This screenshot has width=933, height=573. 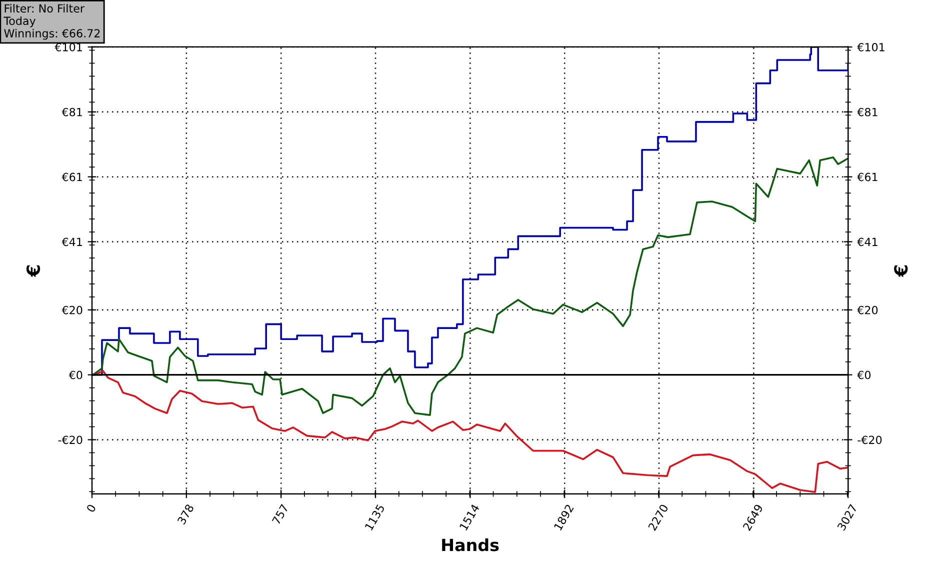 What do you see at coordinates (867, 242) in the screenshot?
I see `y2-tick-label: €41` at bounding box center [867, 242].